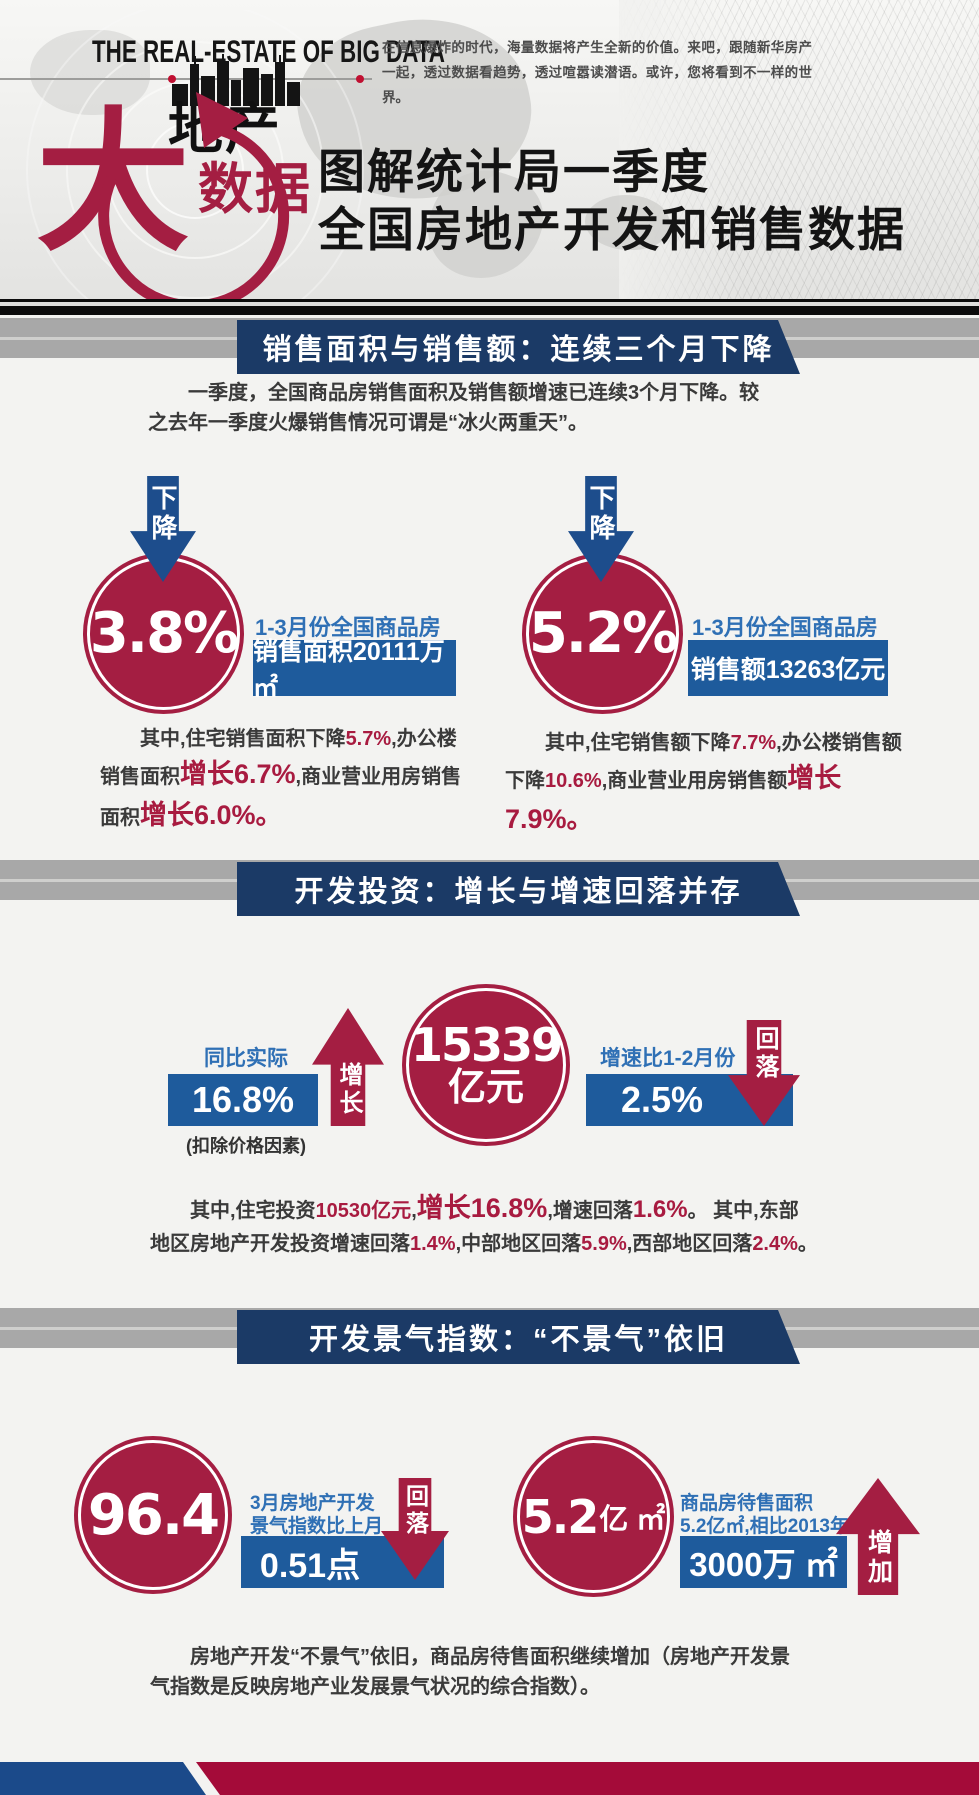 This screenshot has height=1795, width=979. Describe the element at coordinates (211, 814) in the screenshot. I see `note-segment: 增长6.0%。` at that location.